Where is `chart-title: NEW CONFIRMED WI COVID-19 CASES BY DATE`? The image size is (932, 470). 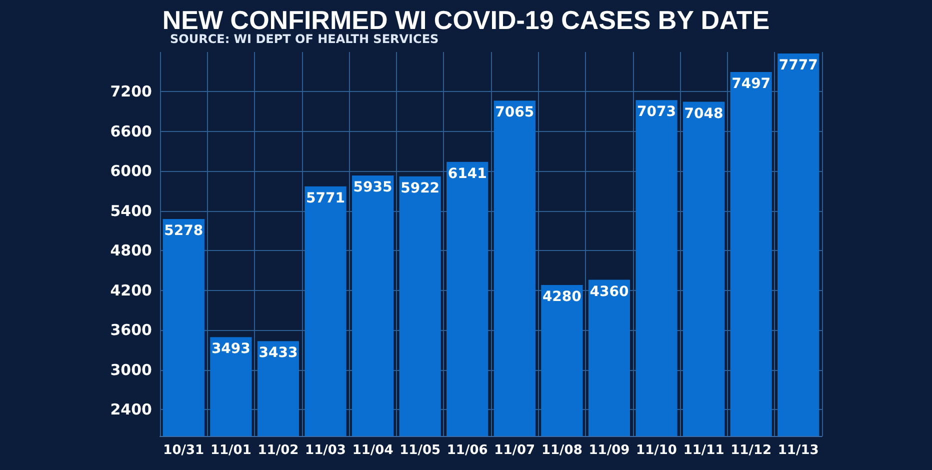
chart-title: NEW CONFIRMED WI COVID-19 CASES BY DATE is located at coordinates (466, 20).